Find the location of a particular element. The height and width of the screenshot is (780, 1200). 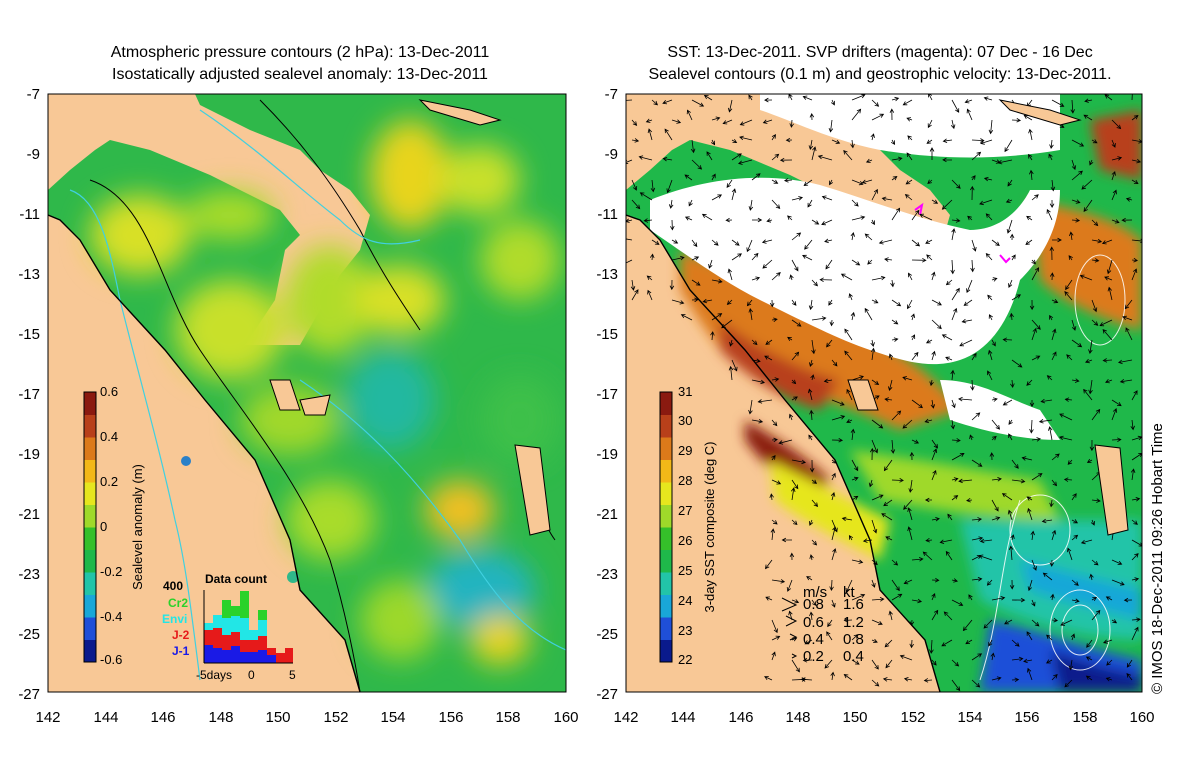

lon-label: 148 is located at coordinates (797, 717).